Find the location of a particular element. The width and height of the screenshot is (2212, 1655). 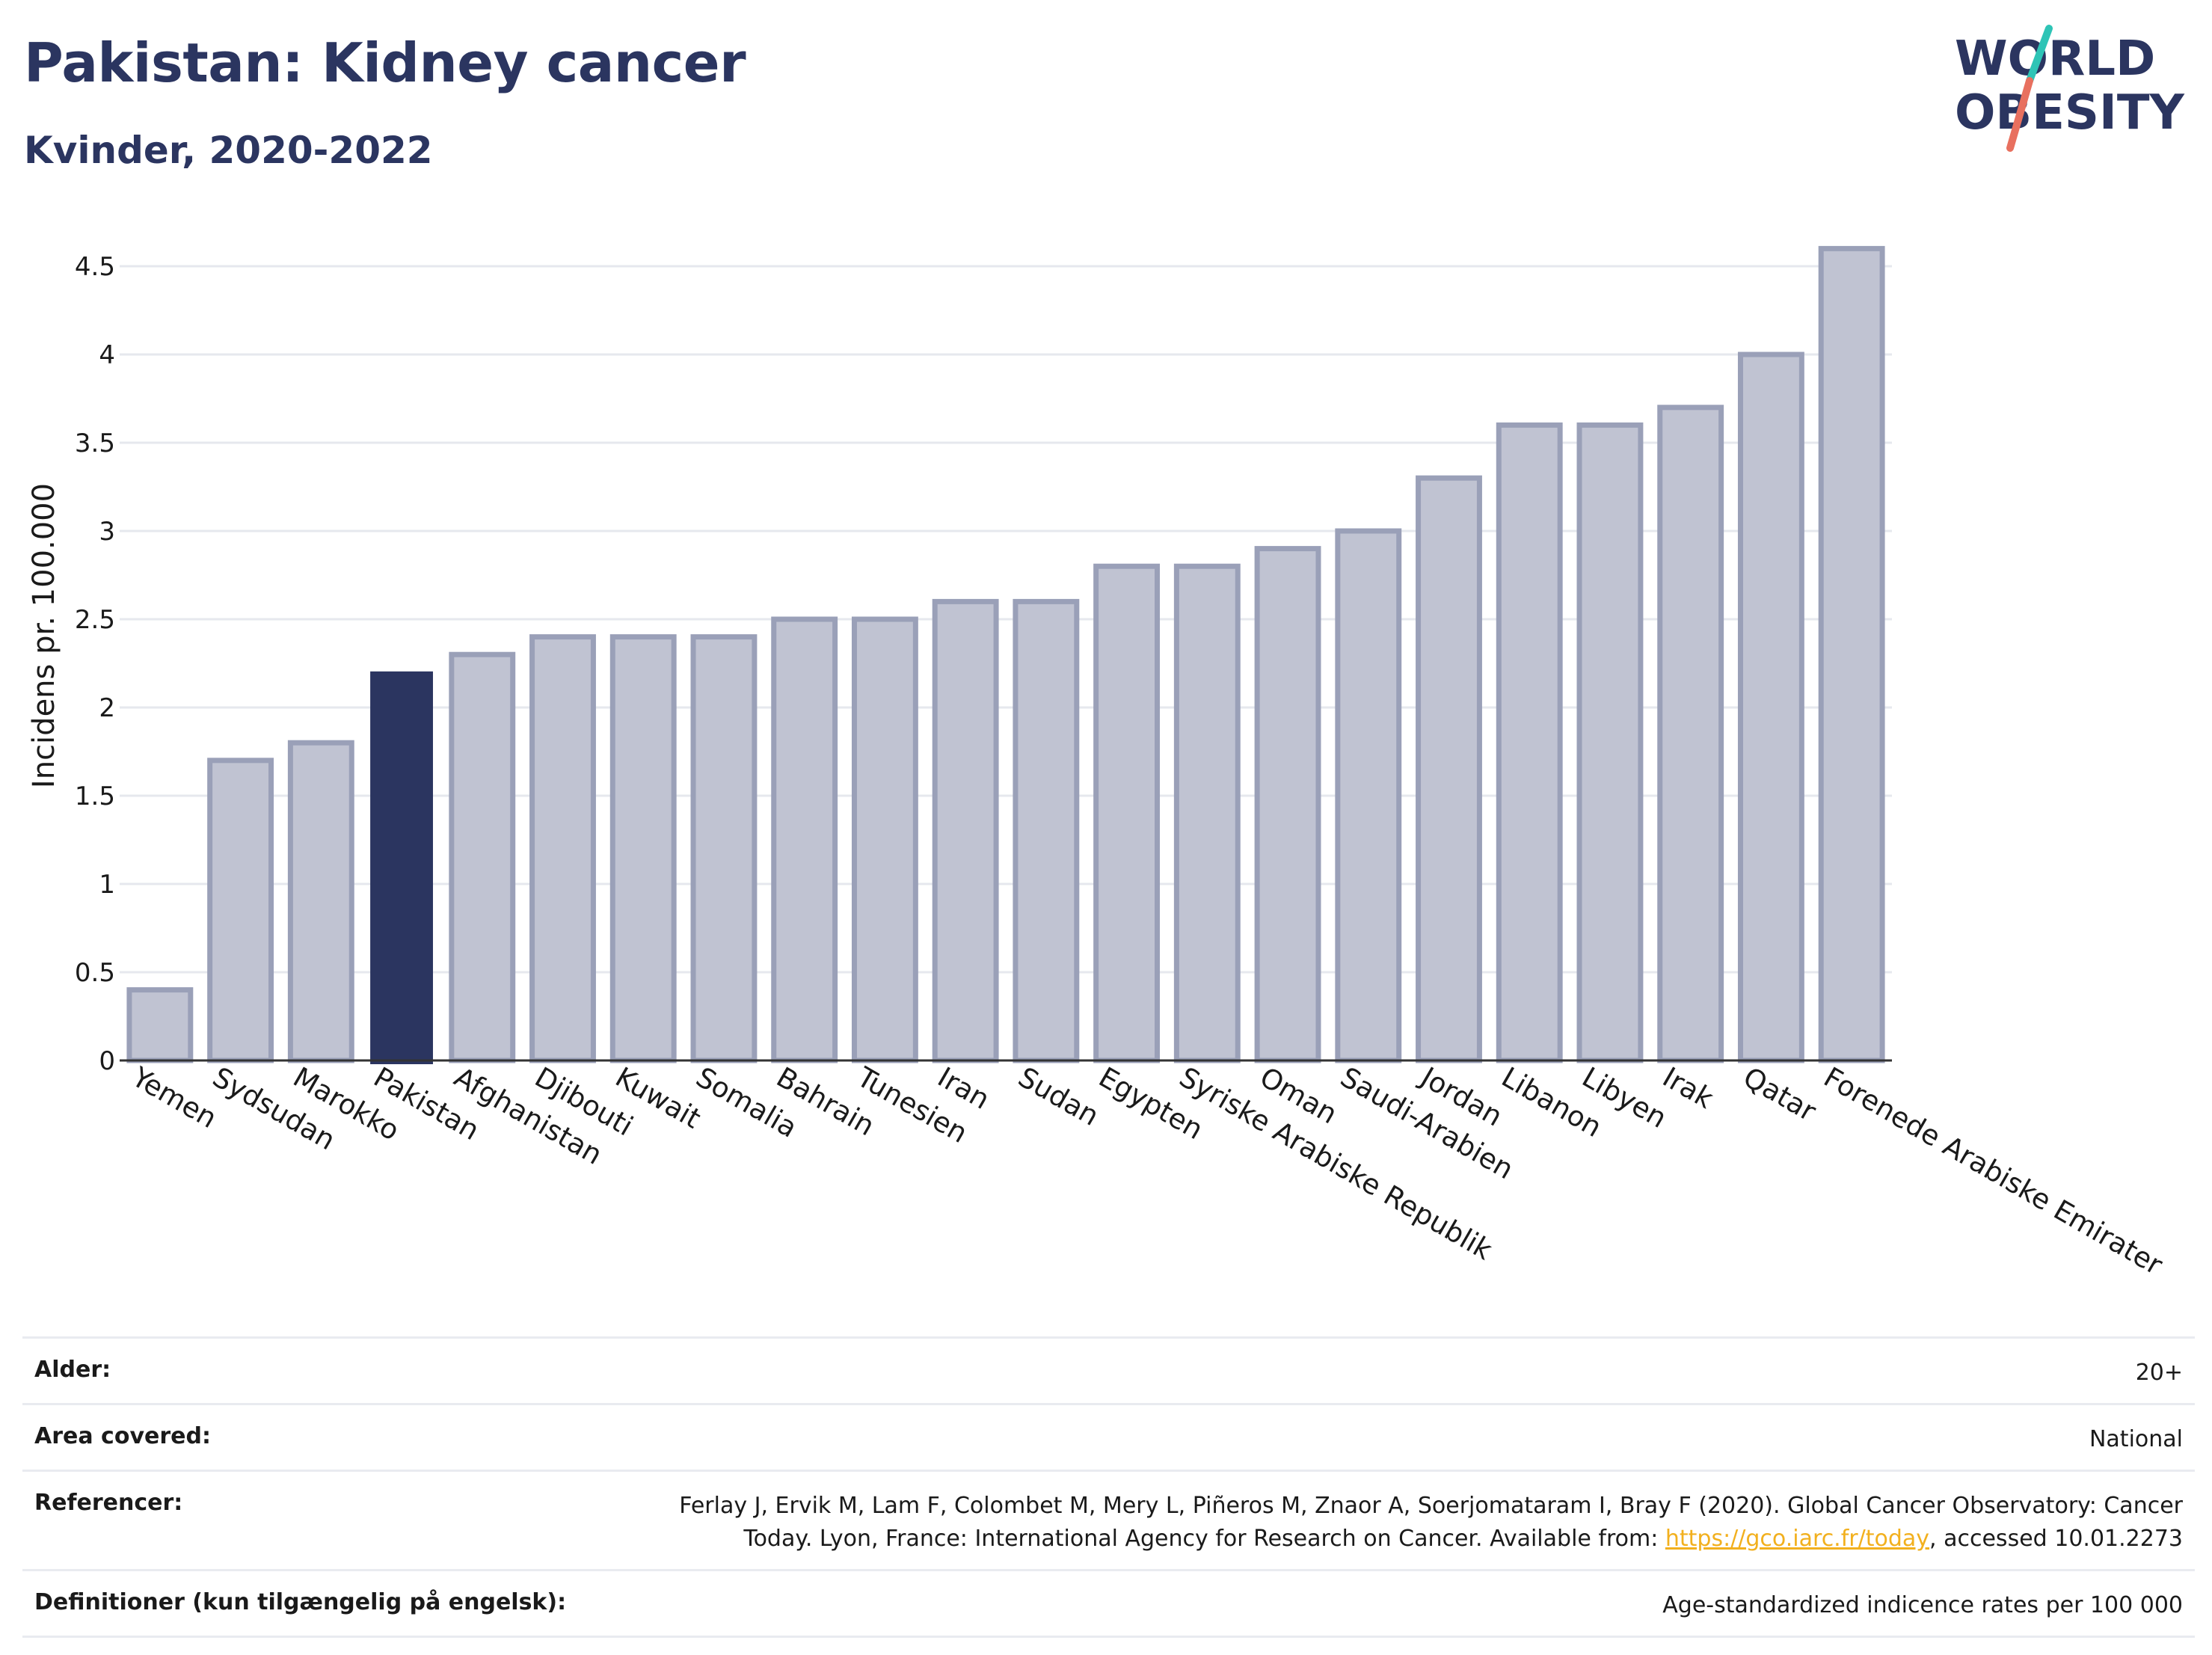

bar-syriske-arabiske-republik is located at coordinates (1207, 813).